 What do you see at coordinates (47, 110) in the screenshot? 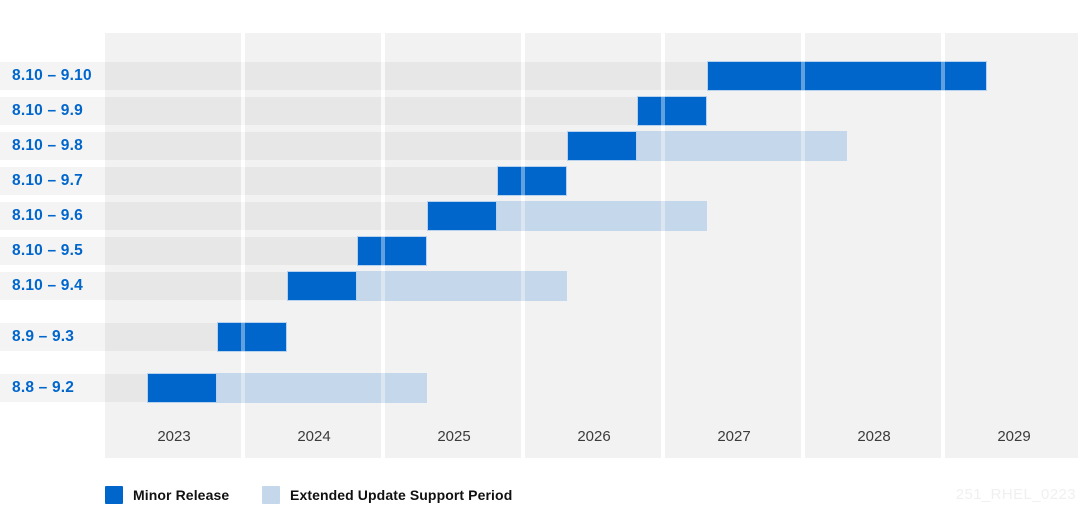
I see `row-label: 8.10 – 9.9` at bounding box center [47, 110].